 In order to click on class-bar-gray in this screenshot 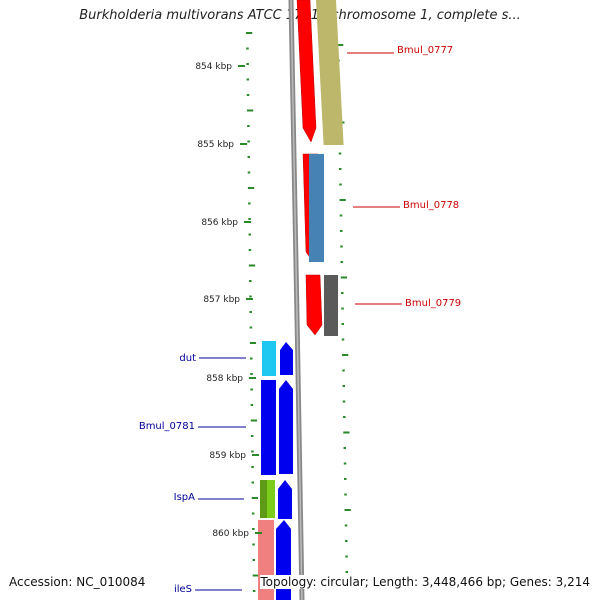, I will do `click(331, 305)`.